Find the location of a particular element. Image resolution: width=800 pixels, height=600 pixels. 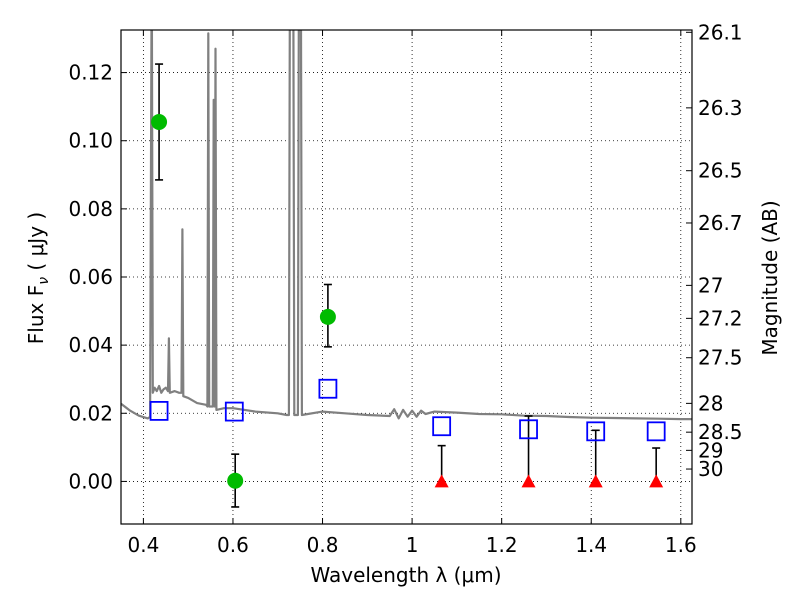

y-tick-label: 0.10 is located at coordinates (90, 141).